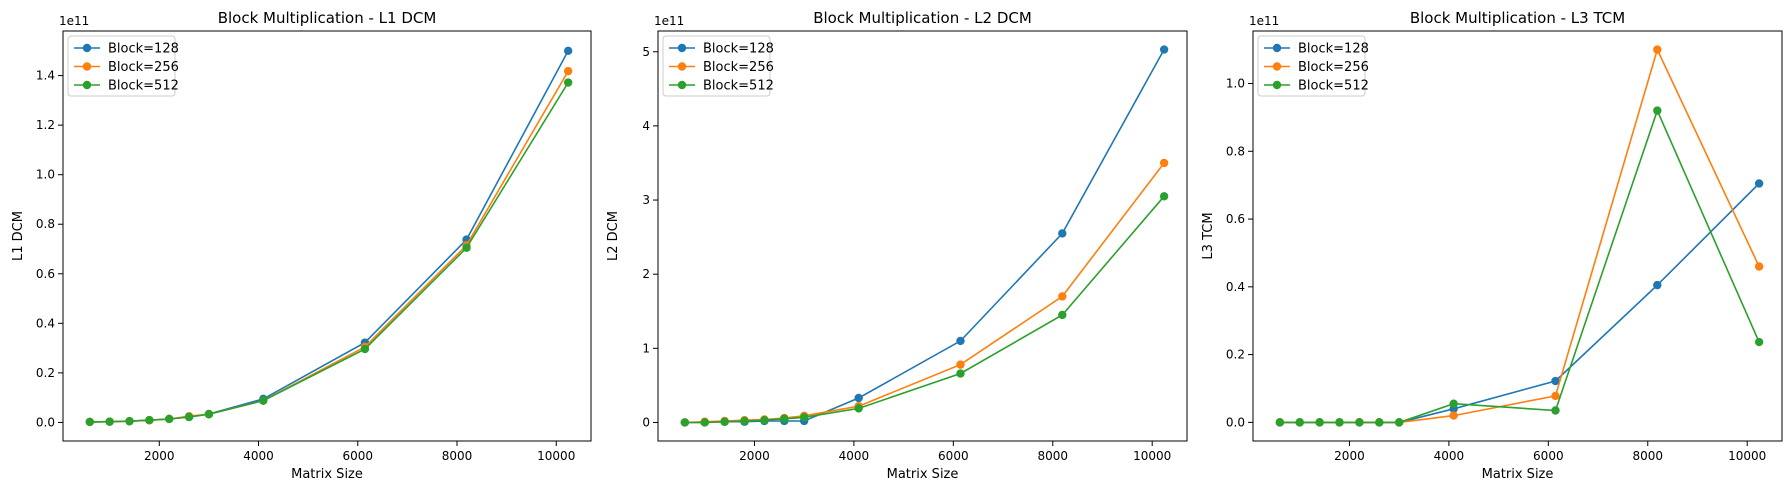 This screenshot has width=1787, height=494. I want to click on y-tick-label: 1.4, so click(45, 76).